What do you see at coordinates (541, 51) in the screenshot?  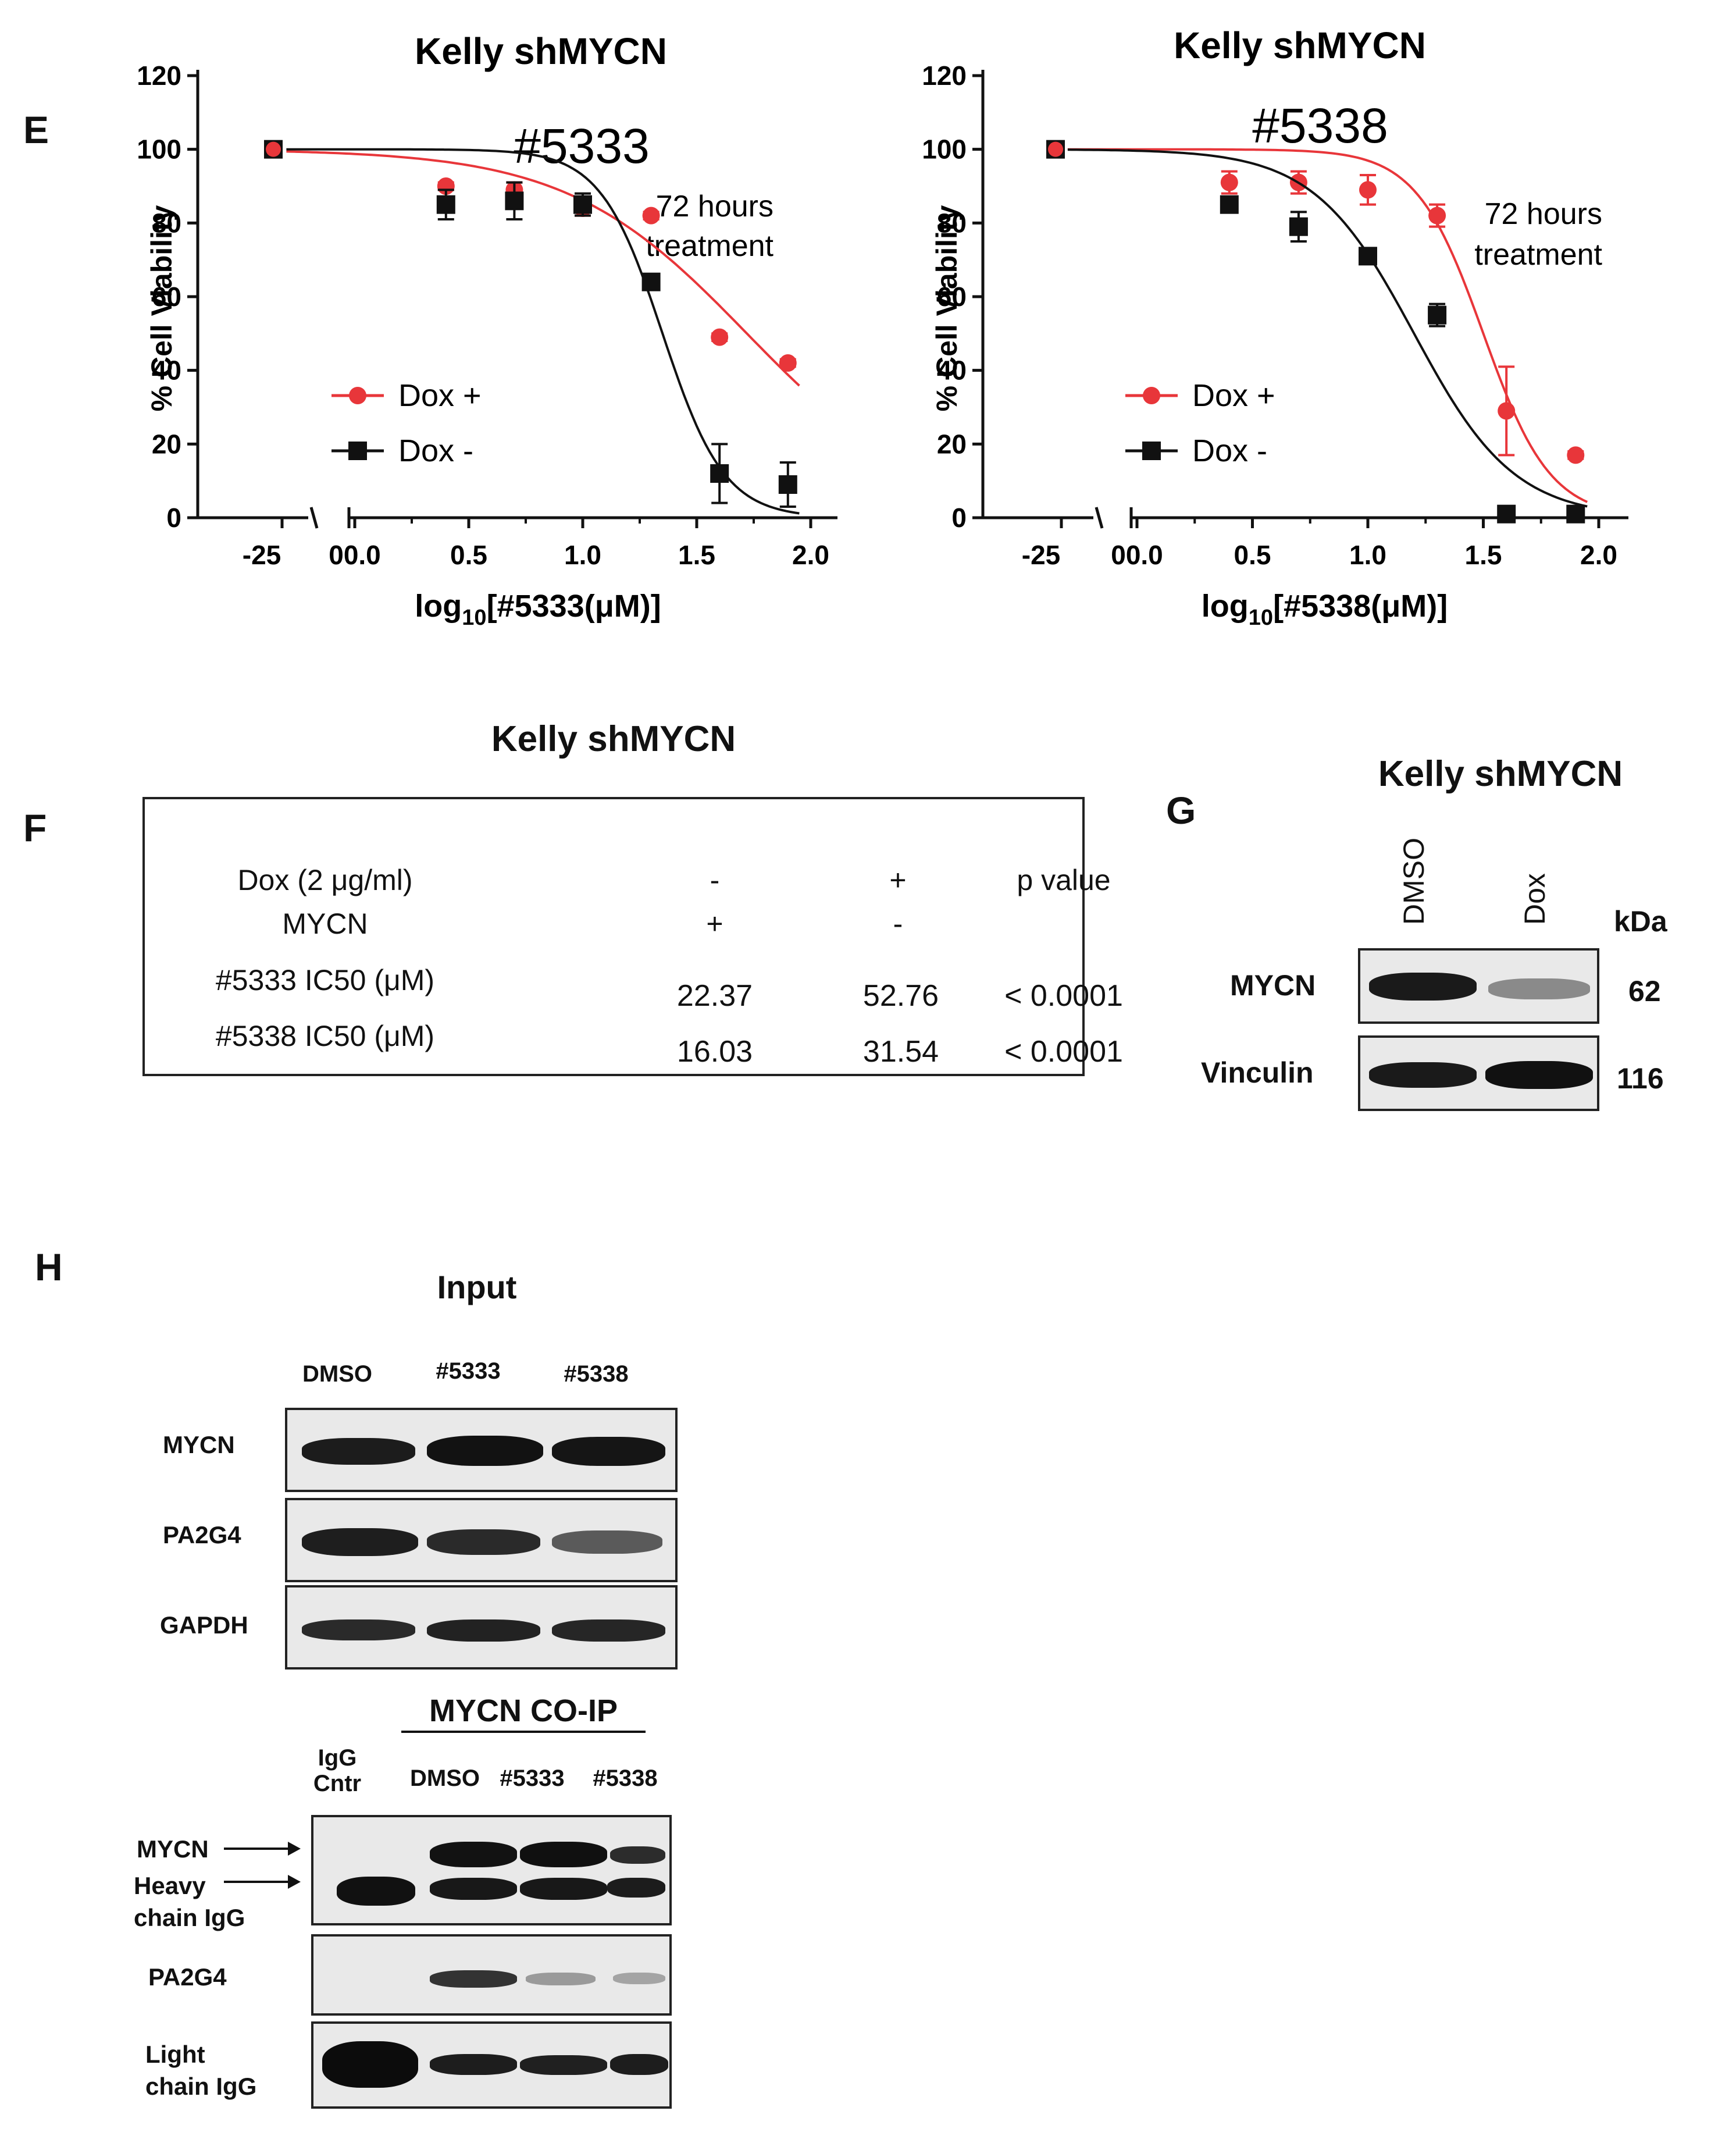 I see `chart-title: Kelly shMYCN` at bounding box center [541, 51].